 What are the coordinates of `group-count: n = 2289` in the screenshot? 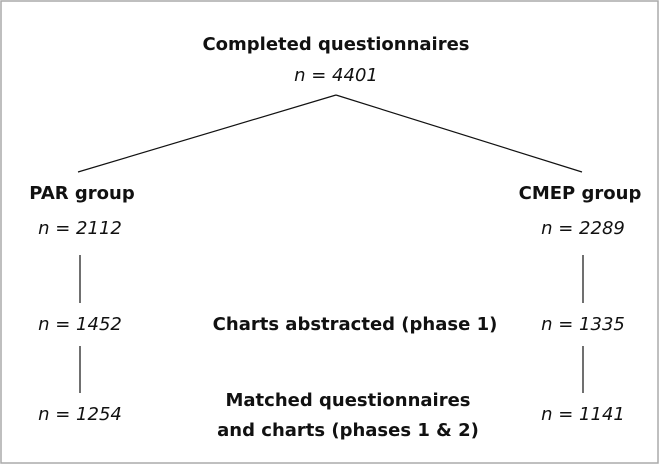 It's located at (583, 228).